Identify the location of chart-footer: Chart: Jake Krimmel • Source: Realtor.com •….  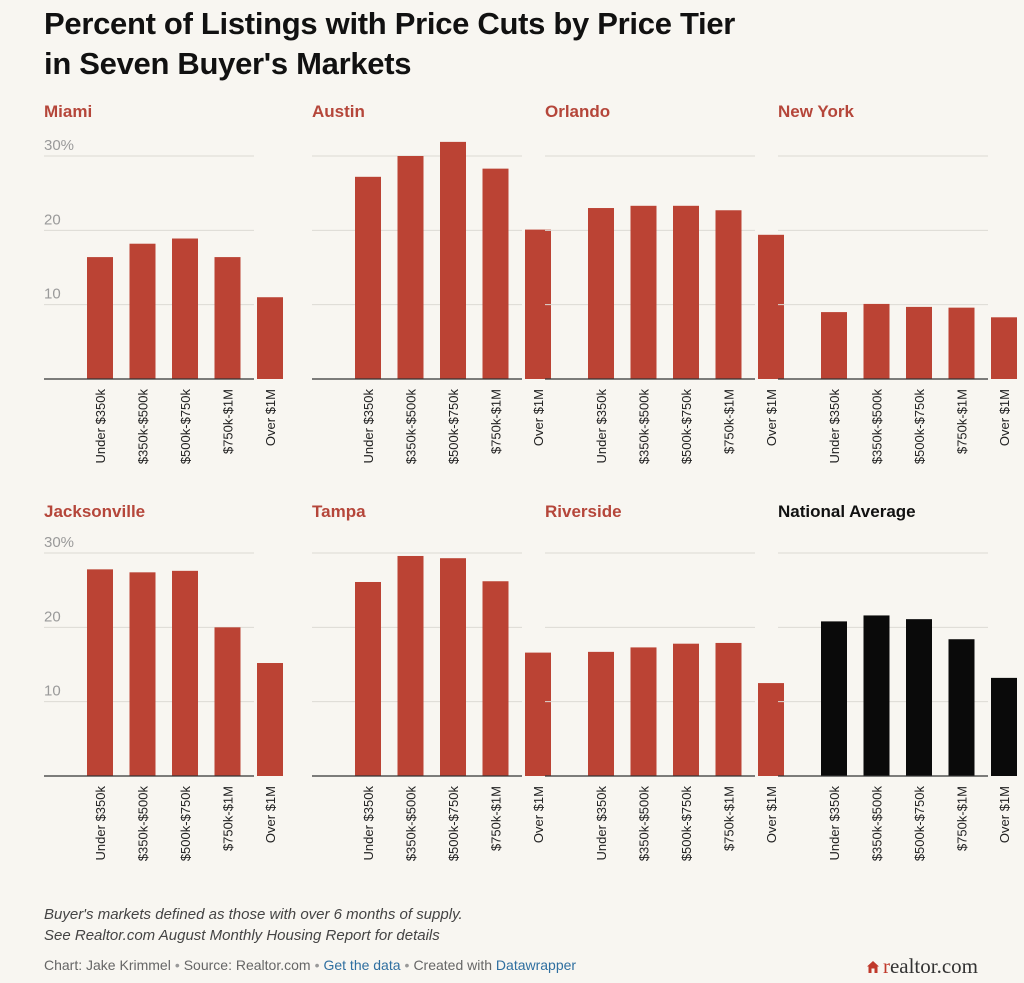
(310, 965).